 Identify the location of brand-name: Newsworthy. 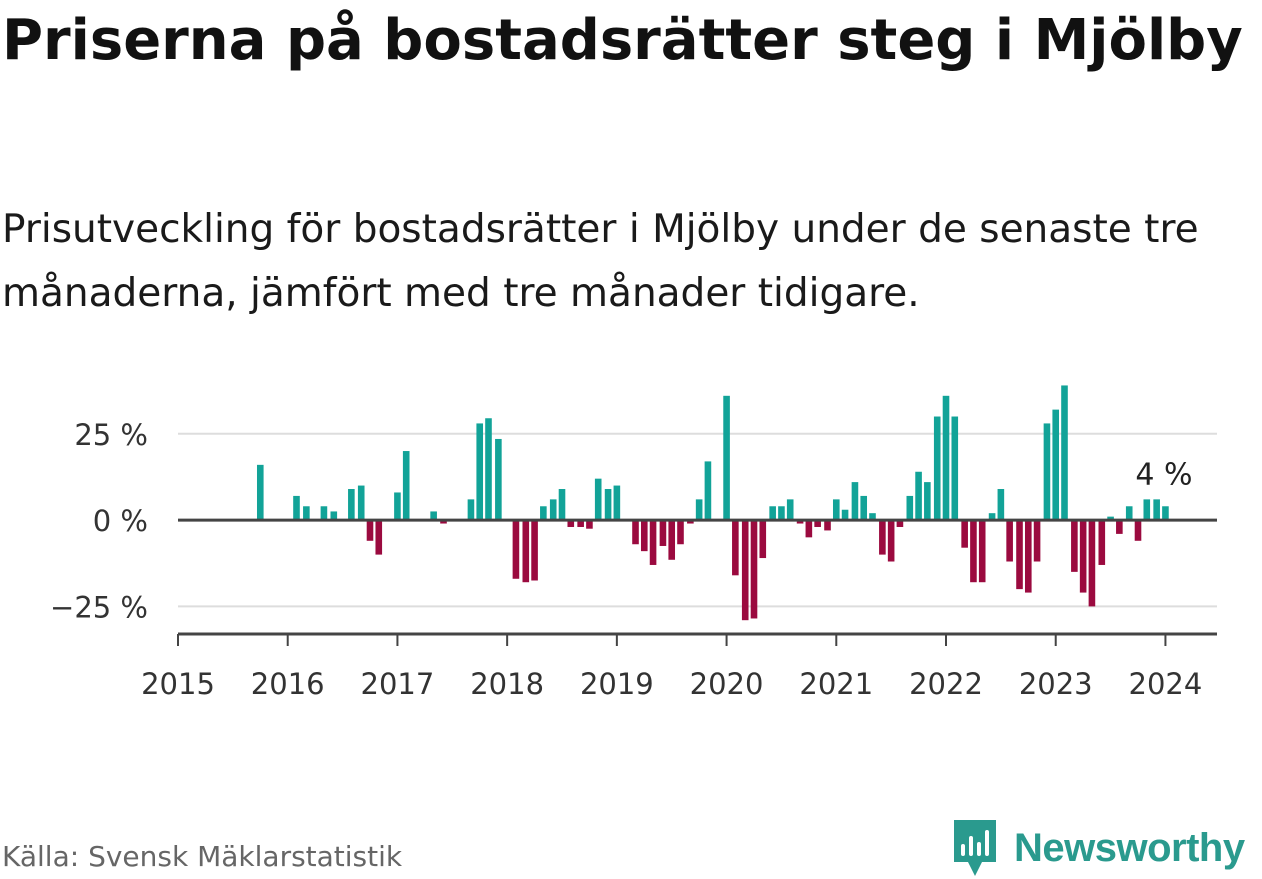
(1129, 847).